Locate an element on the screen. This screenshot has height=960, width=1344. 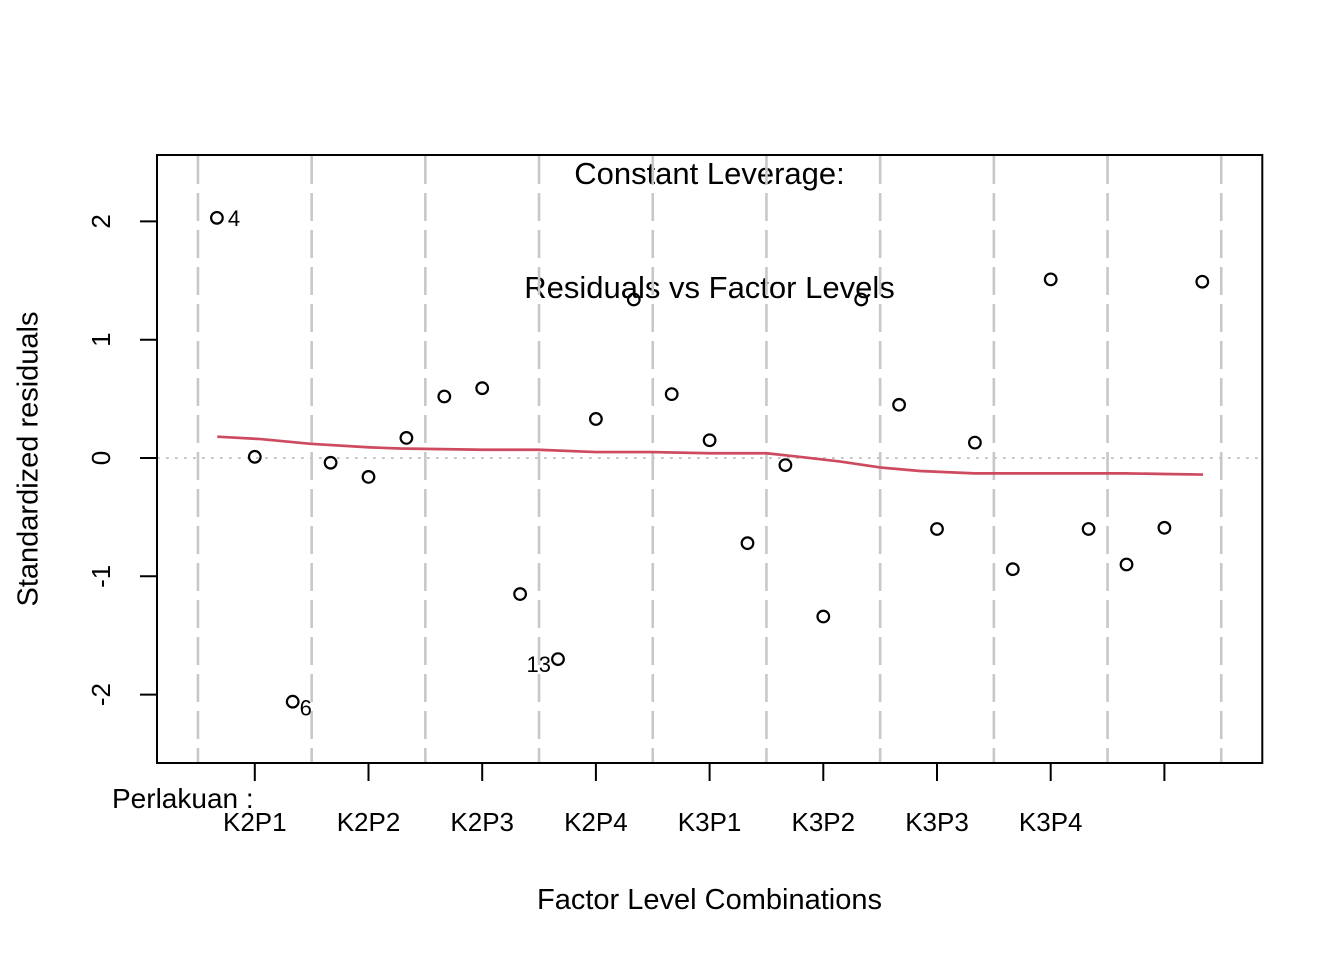
x-tick-label: K3P3 is located at coordinates (937, 822).